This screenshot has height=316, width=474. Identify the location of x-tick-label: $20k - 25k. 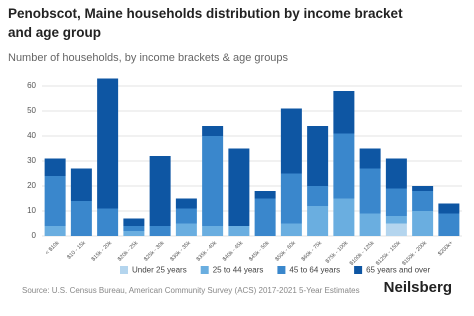
(128, 251).